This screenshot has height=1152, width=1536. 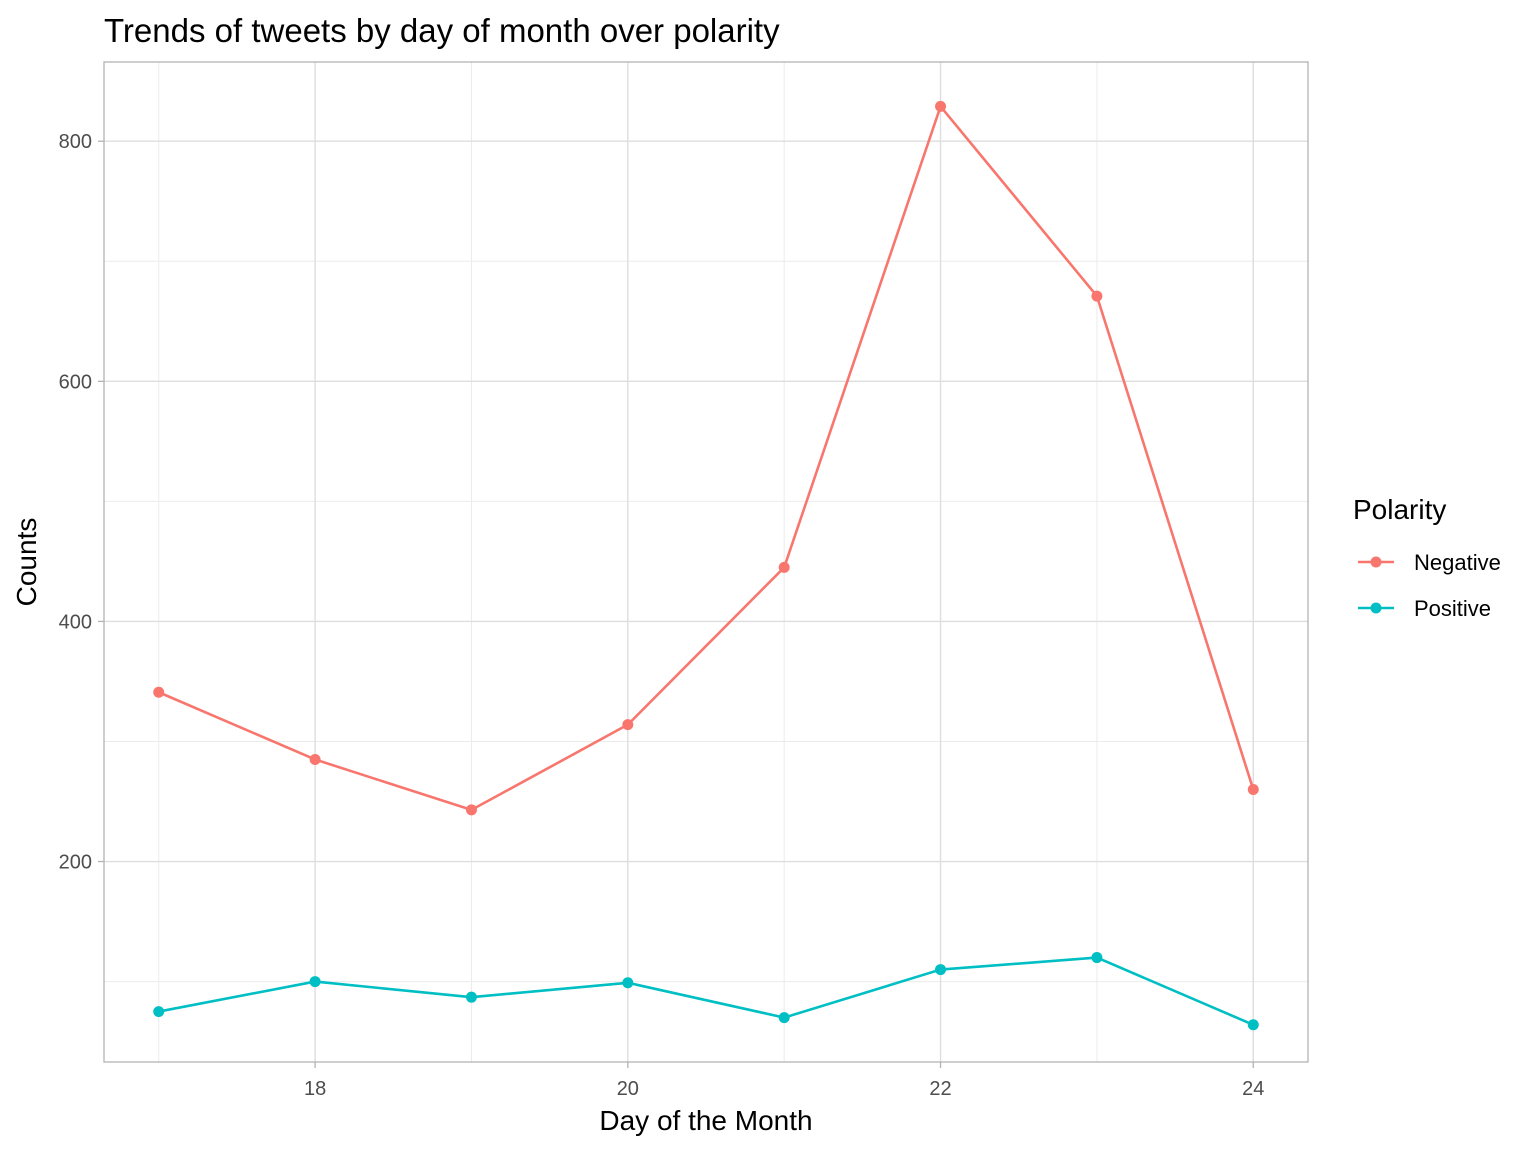 What do you see at coordinates (940, 1089) in the screenshot?
I see `x-tick-label: 22` at bounding box center [940, 1089].